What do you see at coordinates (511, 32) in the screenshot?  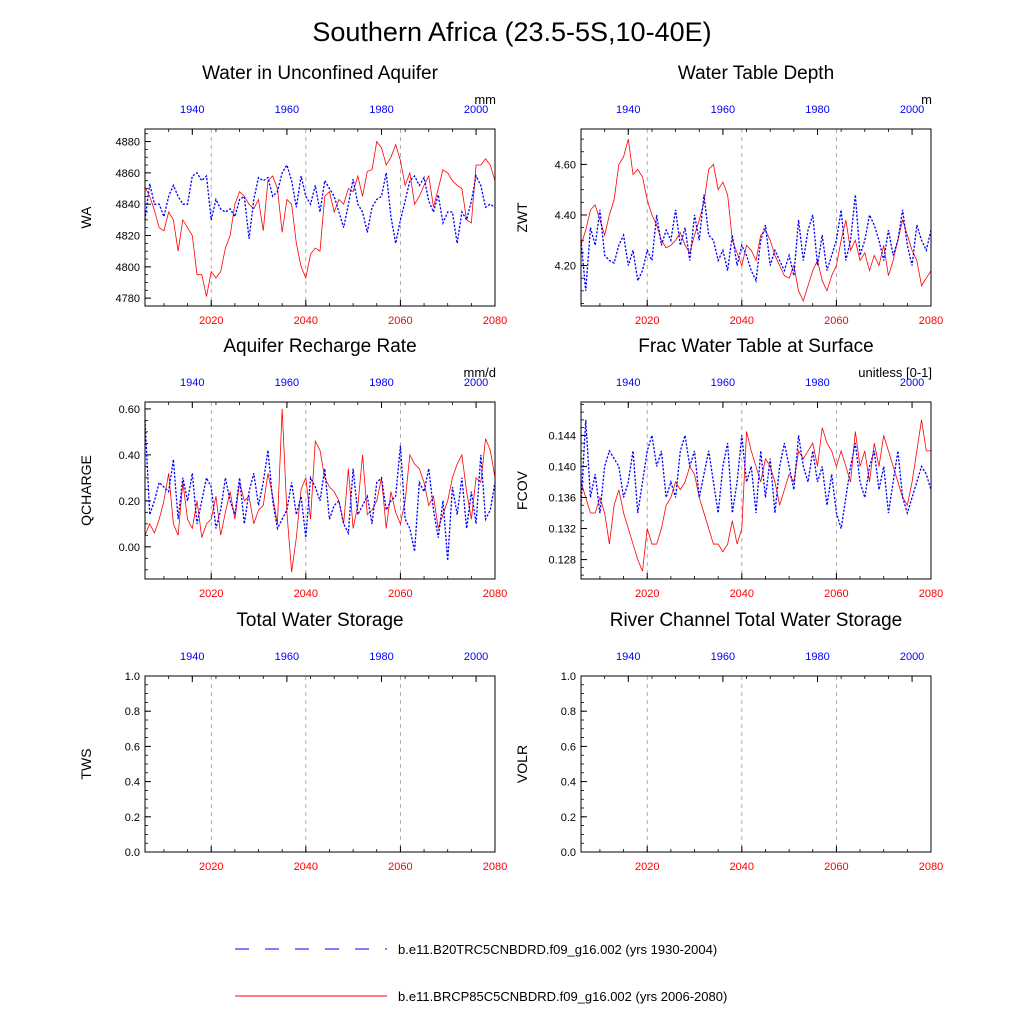 I see `figure-title: Southern Africa (23.5-5S,10-40E)` at bounding box center [511, 32].